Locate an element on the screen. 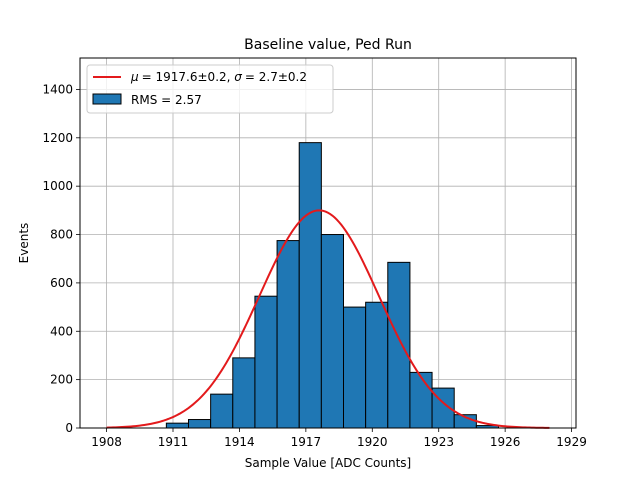 The image size is (640, 480). x-tick-label: 1914 is located at coordinates (239, 442).